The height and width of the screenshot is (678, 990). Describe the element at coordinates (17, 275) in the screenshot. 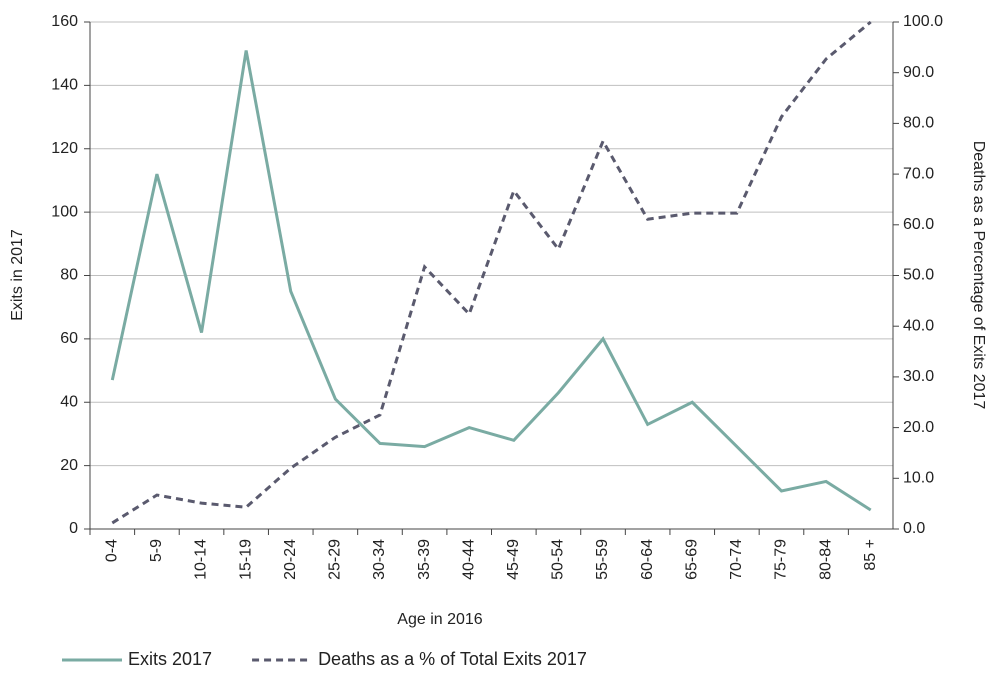

I see `y-axis-title: Exits in 2017` at that location.